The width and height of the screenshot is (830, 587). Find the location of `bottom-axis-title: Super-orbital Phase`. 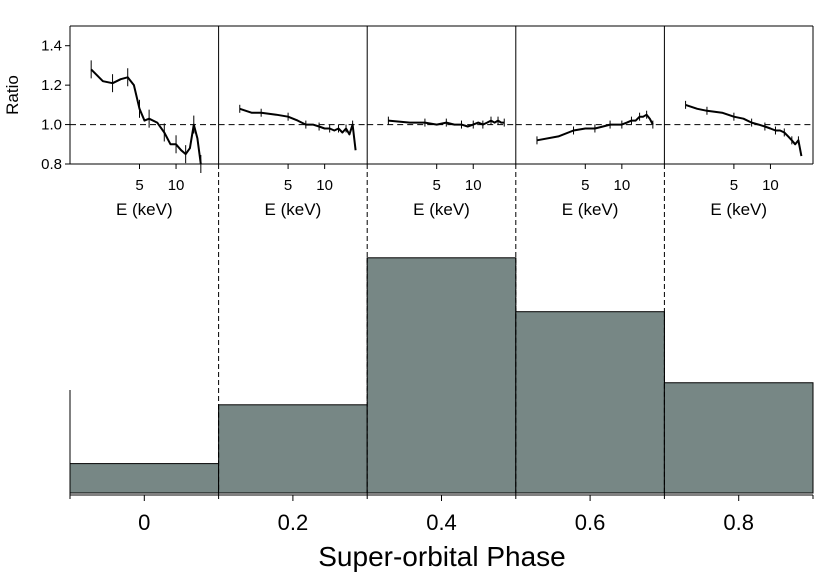

bottom-axis-title: Super-orbital Phase is located at coordinates (441, 556).